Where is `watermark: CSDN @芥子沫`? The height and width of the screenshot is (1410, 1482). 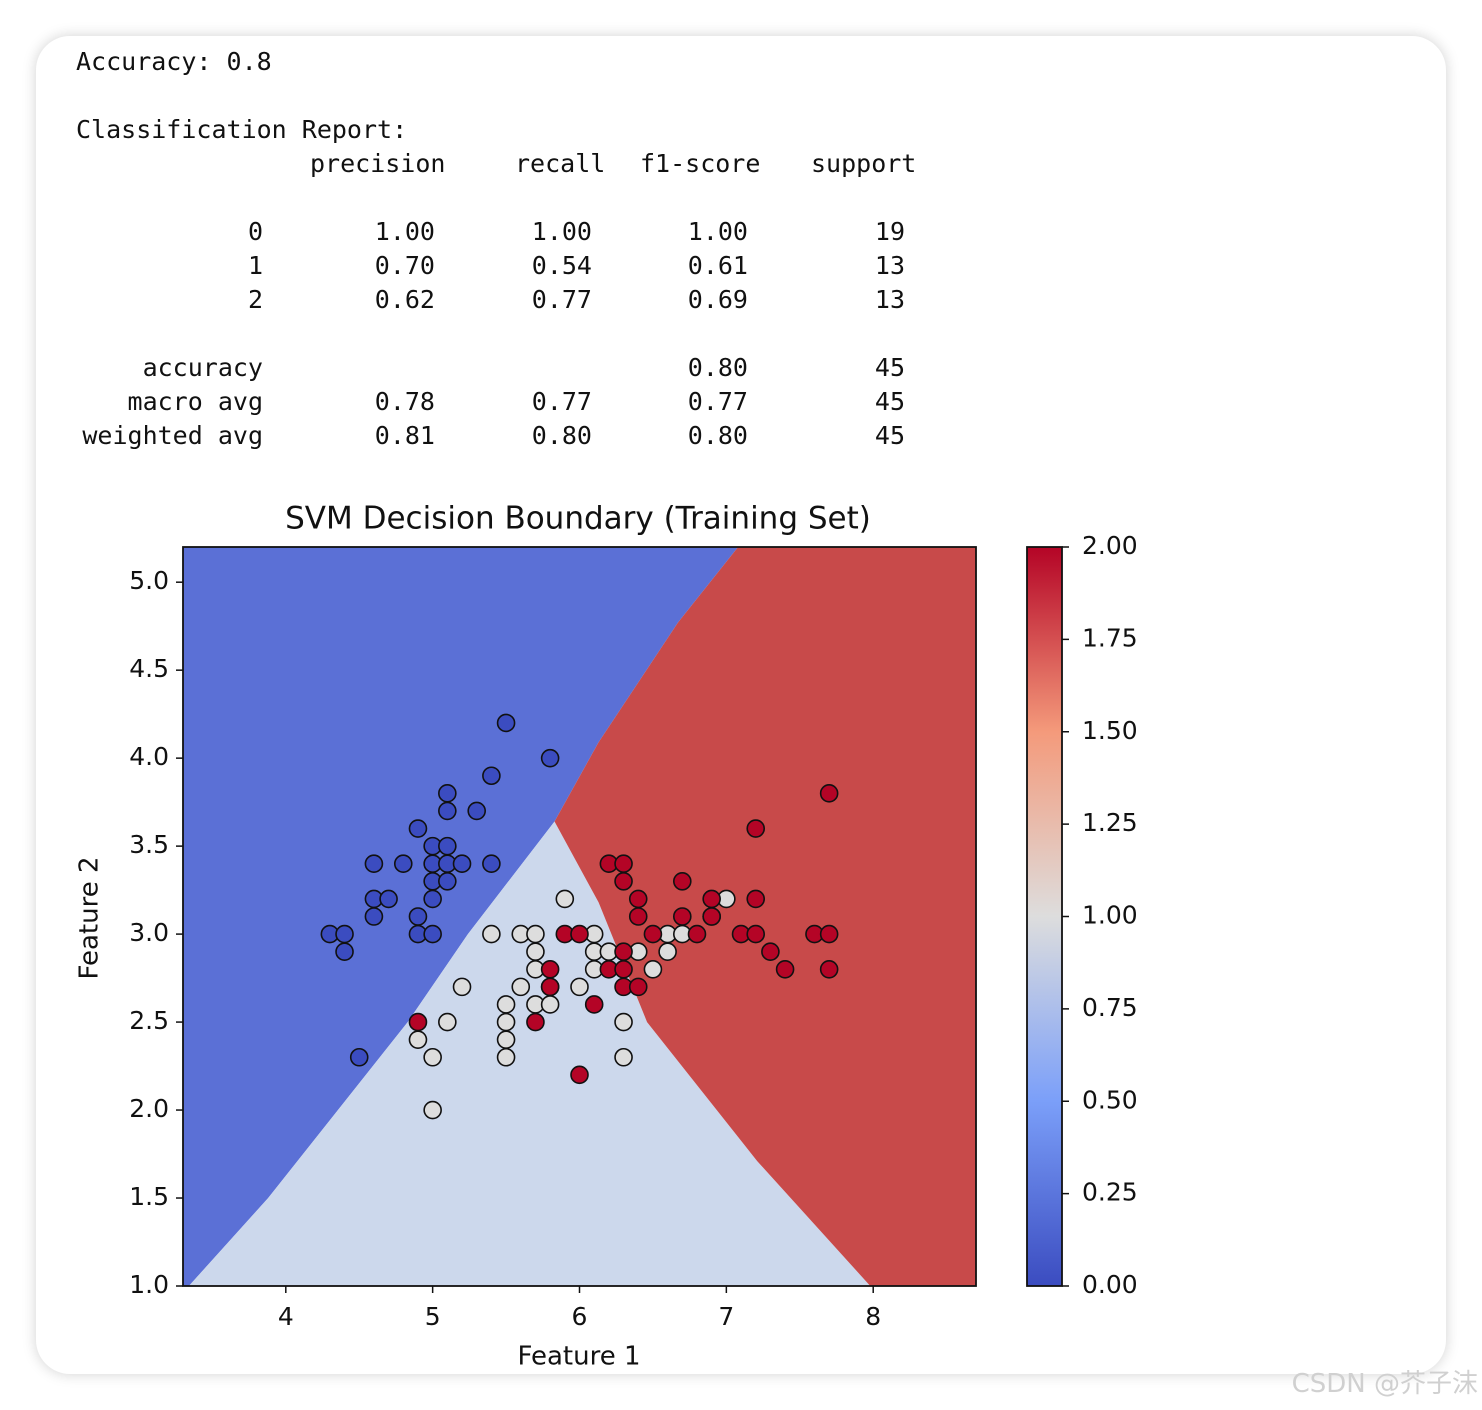 watermark: CSDN @芥子沫 is located at coordinates (1384, 1384).